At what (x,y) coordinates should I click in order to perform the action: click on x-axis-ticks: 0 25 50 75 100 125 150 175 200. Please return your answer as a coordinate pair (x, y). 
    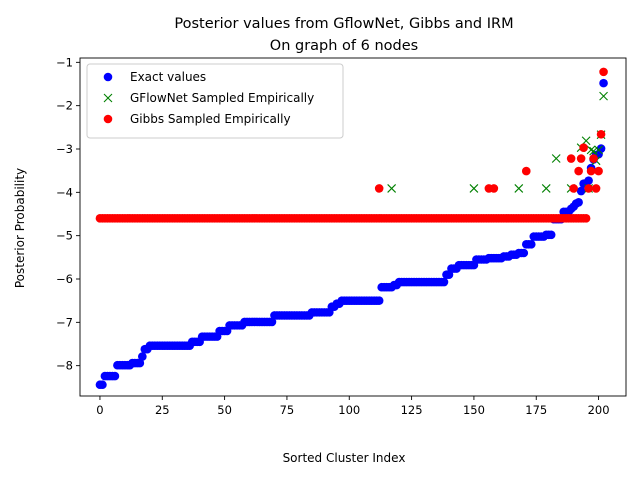
    Looking at the image, I should click on (353, 406).